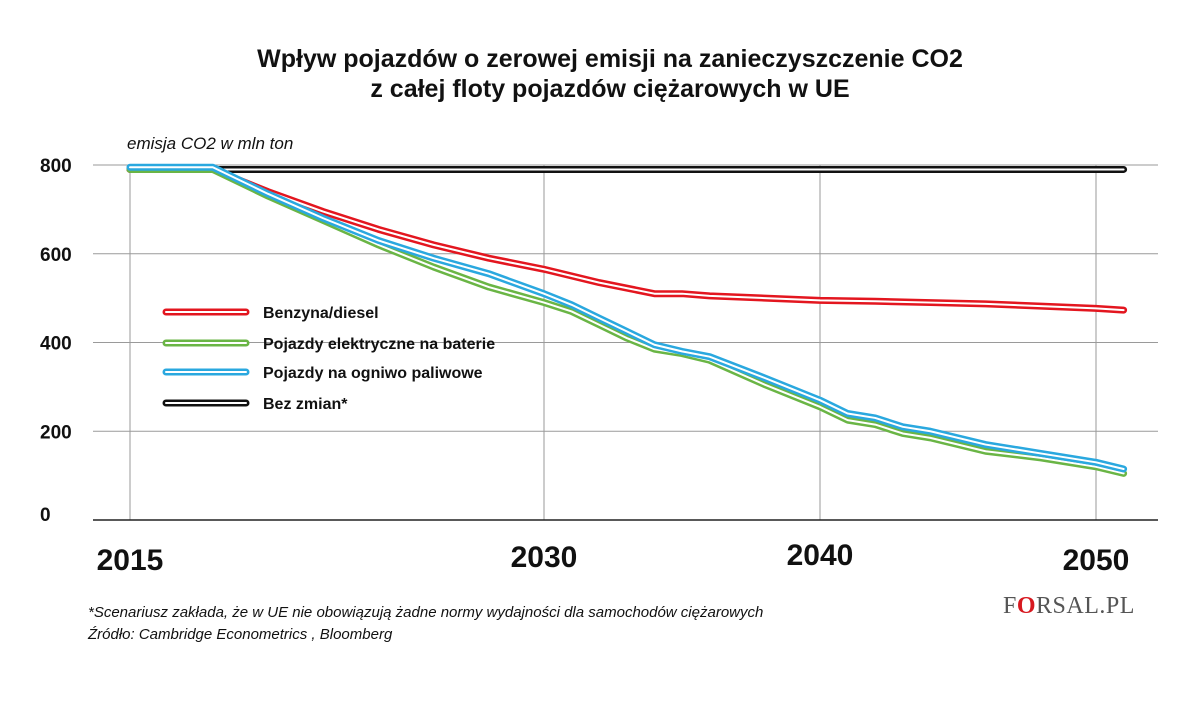  I want to click on x-tick-label: 2050, so click(1096, 560).